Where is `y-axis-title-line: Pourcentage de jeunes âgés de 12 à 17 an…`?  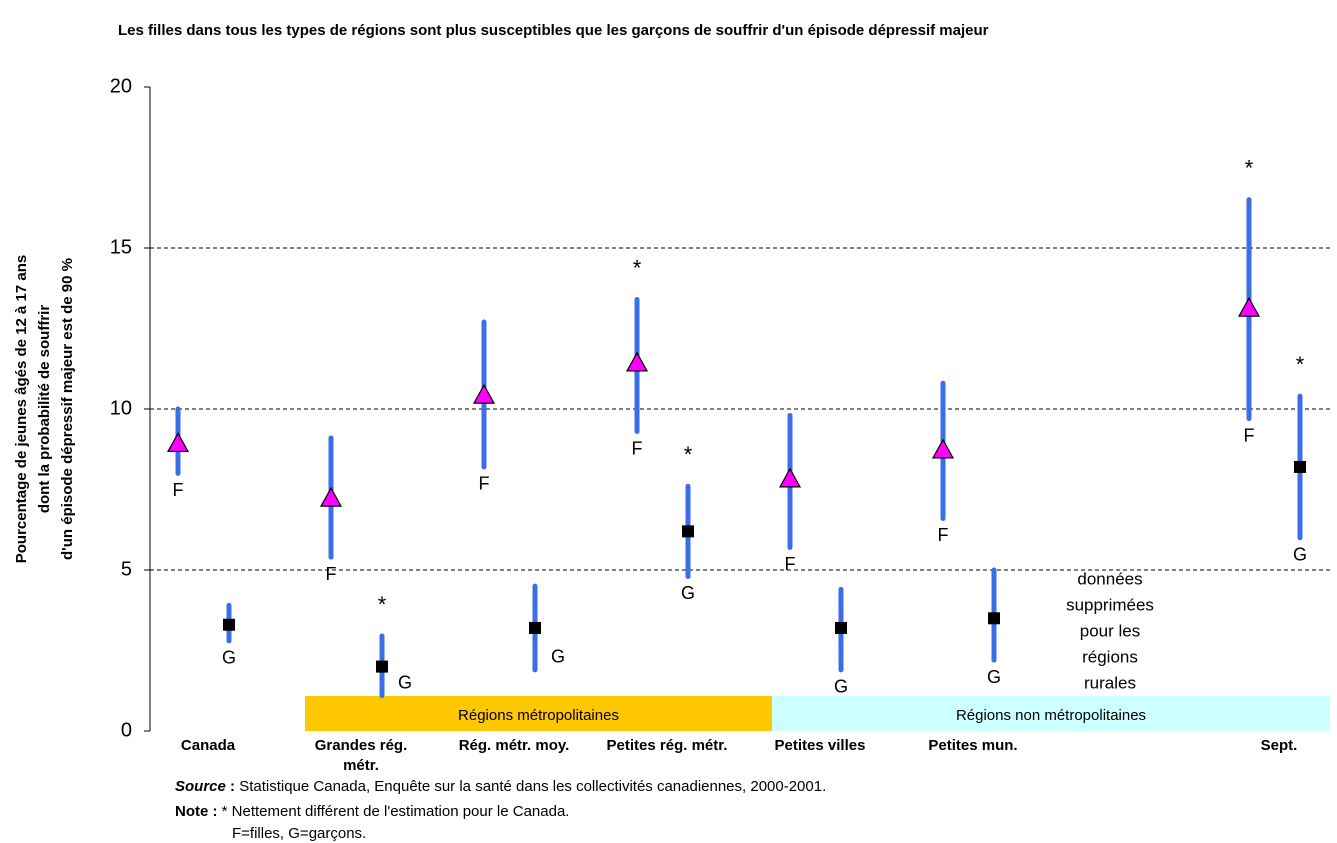
y-axis-title-line: Pourcentage de jeunes âgés de 12 à 17 an… is located at coordinates (21, 409).